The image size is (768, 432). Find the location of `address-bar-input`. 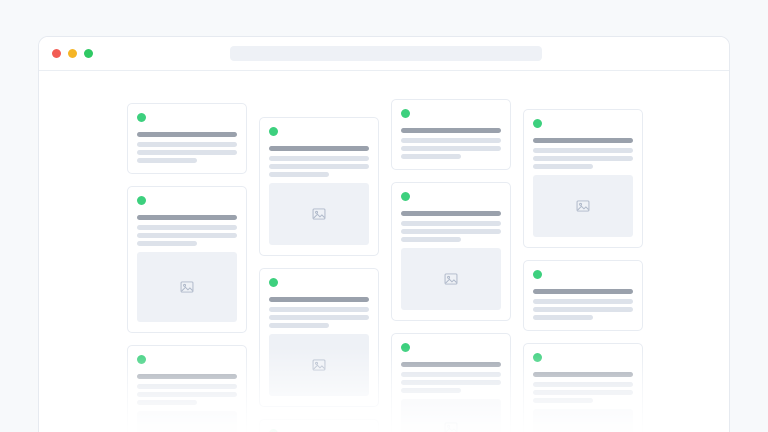

address-bar-input is located at coordinates (386, 53).